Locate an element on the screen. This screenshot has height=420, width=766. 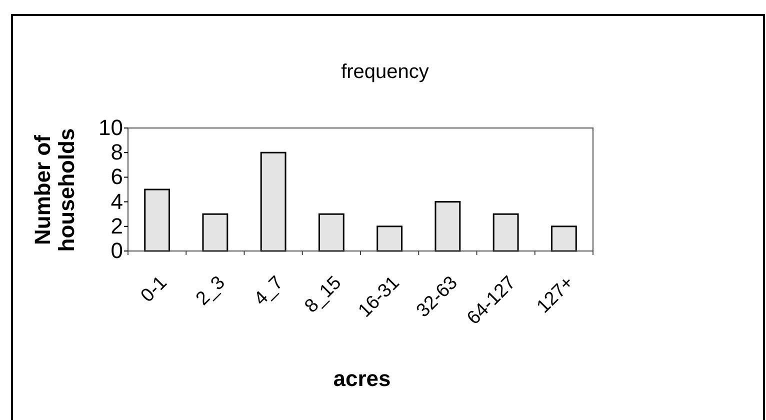
y-tick-label: 4 is located at coordinates (116, 201).